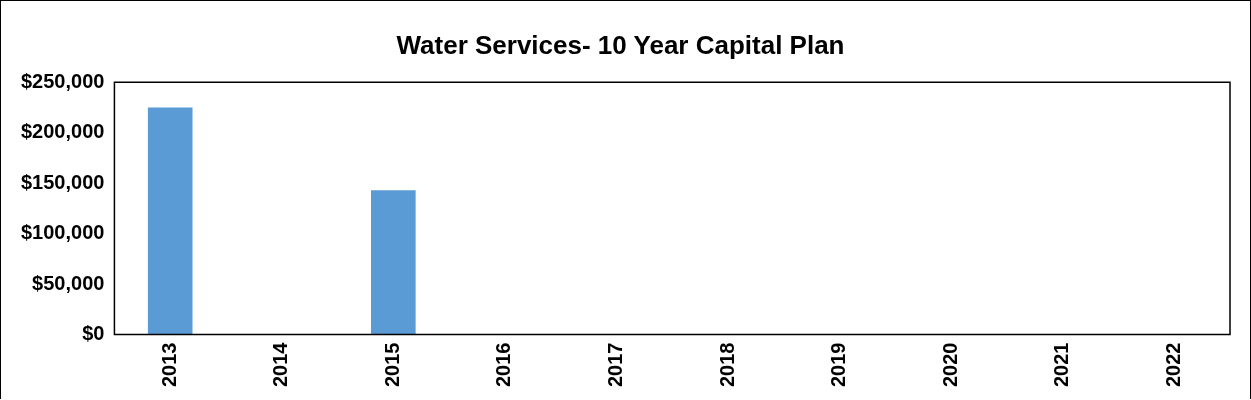  I want to click on x-tick-label: 2020, so click(949, 365).